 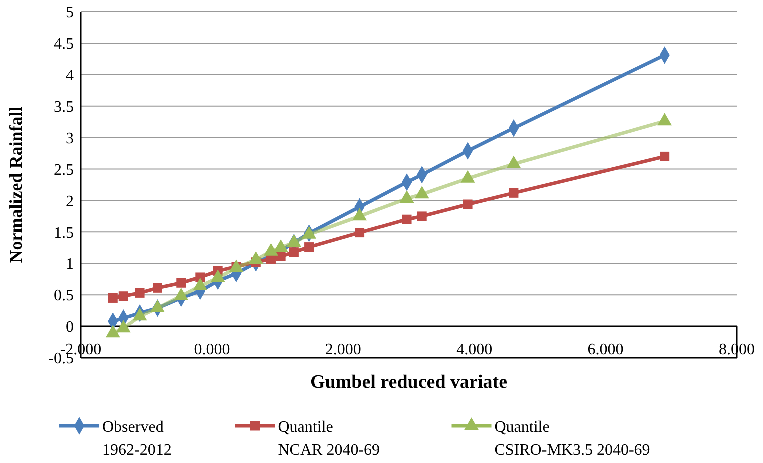 I want to click on x-tick-label: 0.000, so click(x=212, y=350).